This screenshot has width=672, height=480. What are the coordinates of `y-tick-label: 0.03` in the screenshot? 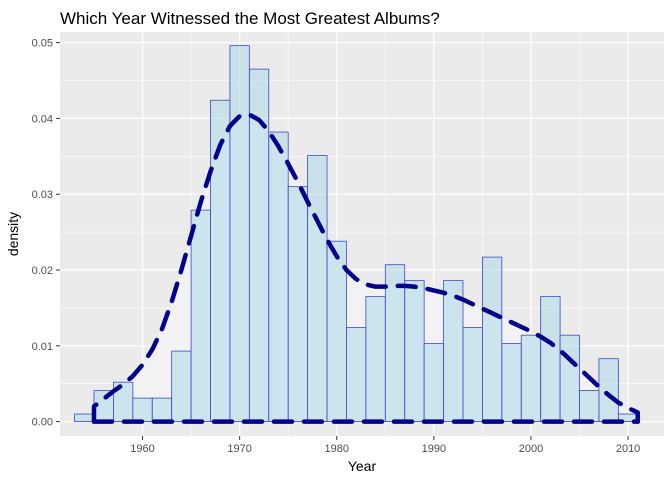 It's located at (42, 195).